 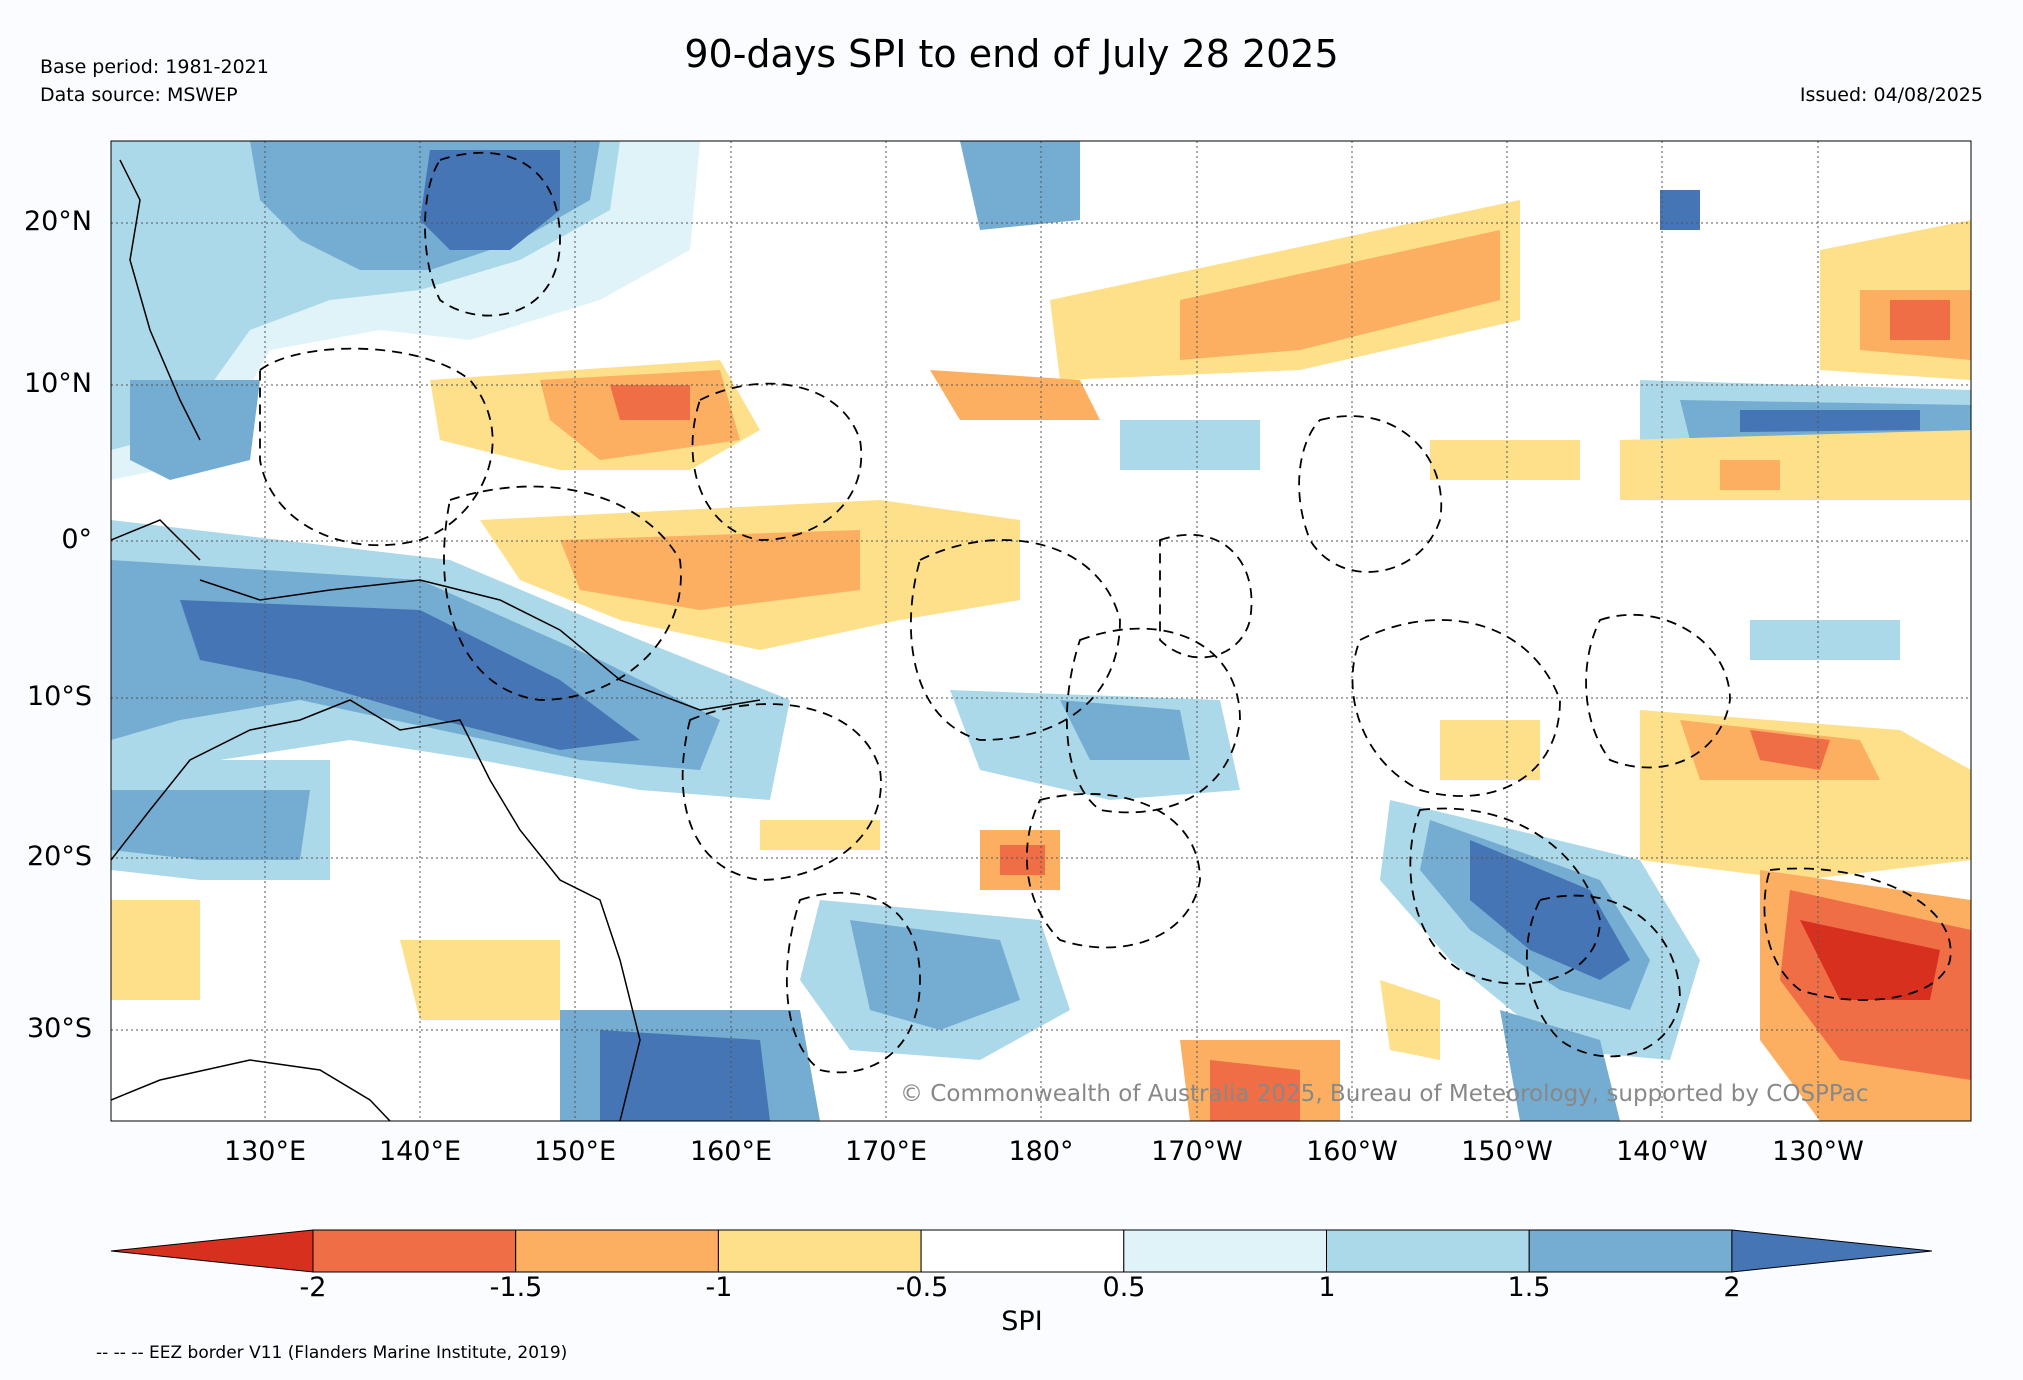 I want to click on colorbar-tick-neg1-5: -1.5, so click(x=516, y=1287).